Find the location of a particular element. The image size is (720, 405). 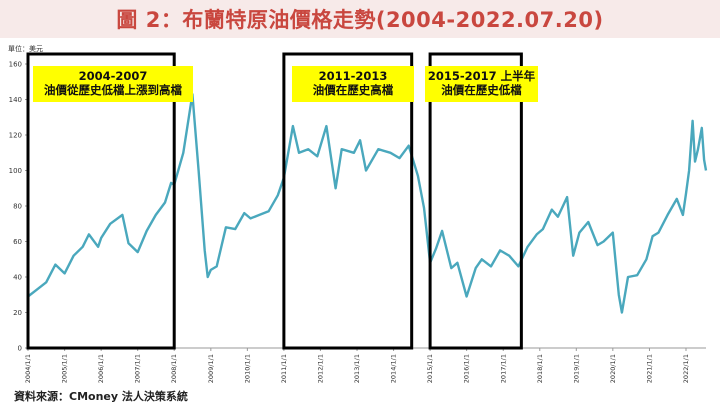

chart-title: 圖 2：布蘭特原油價格走勢(2004-2022.07.20) is located at coordinates (360, 20).